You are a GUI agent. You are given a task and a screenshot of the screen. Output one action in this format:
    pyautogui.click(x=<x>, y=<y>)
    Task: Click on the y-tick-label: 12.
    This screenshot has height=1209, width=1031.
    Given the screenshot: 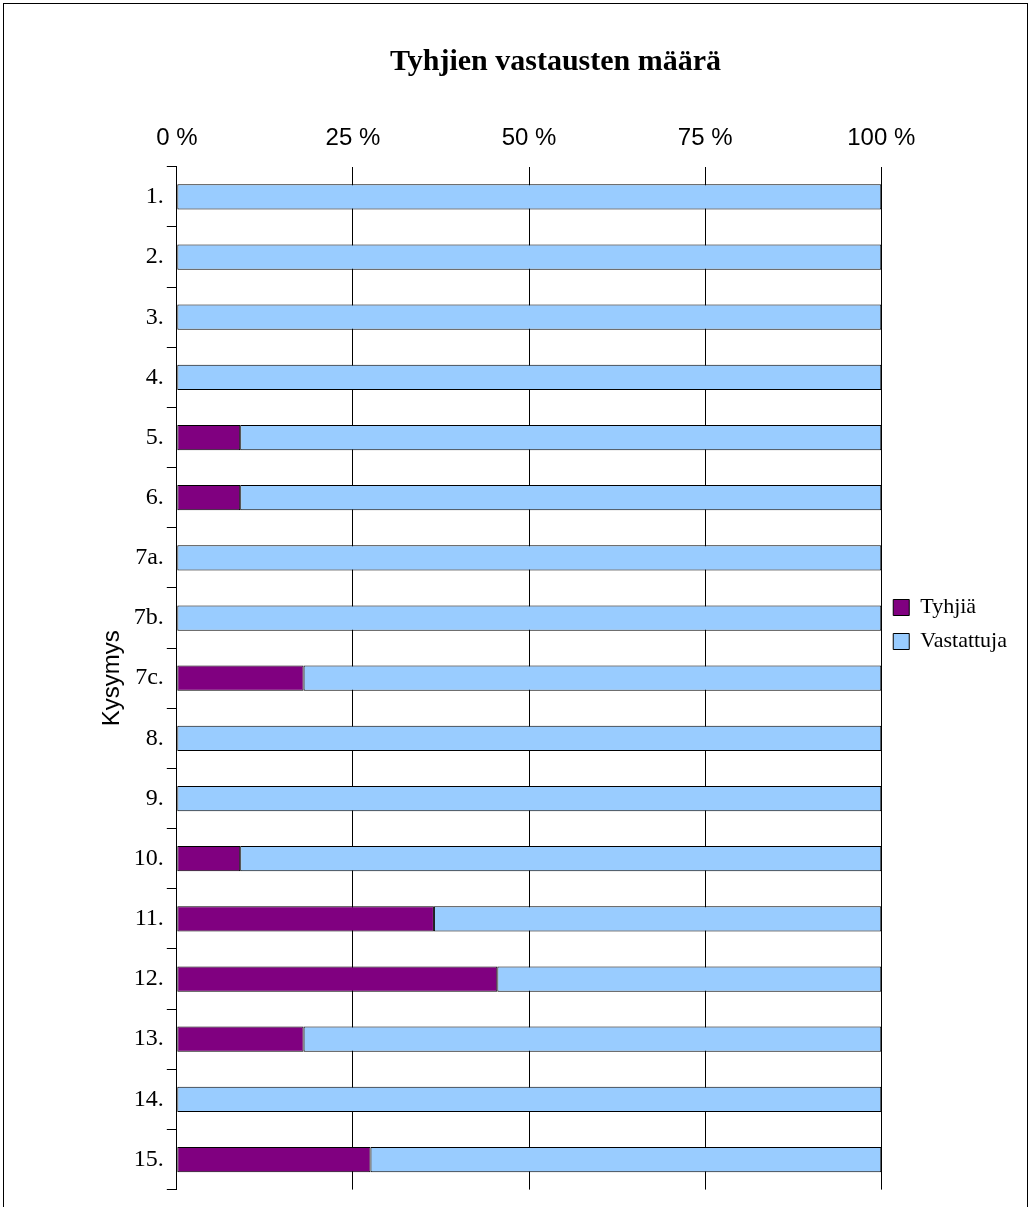 What is the action you would take?
    pyautogui.click(x=148, y=977)
    